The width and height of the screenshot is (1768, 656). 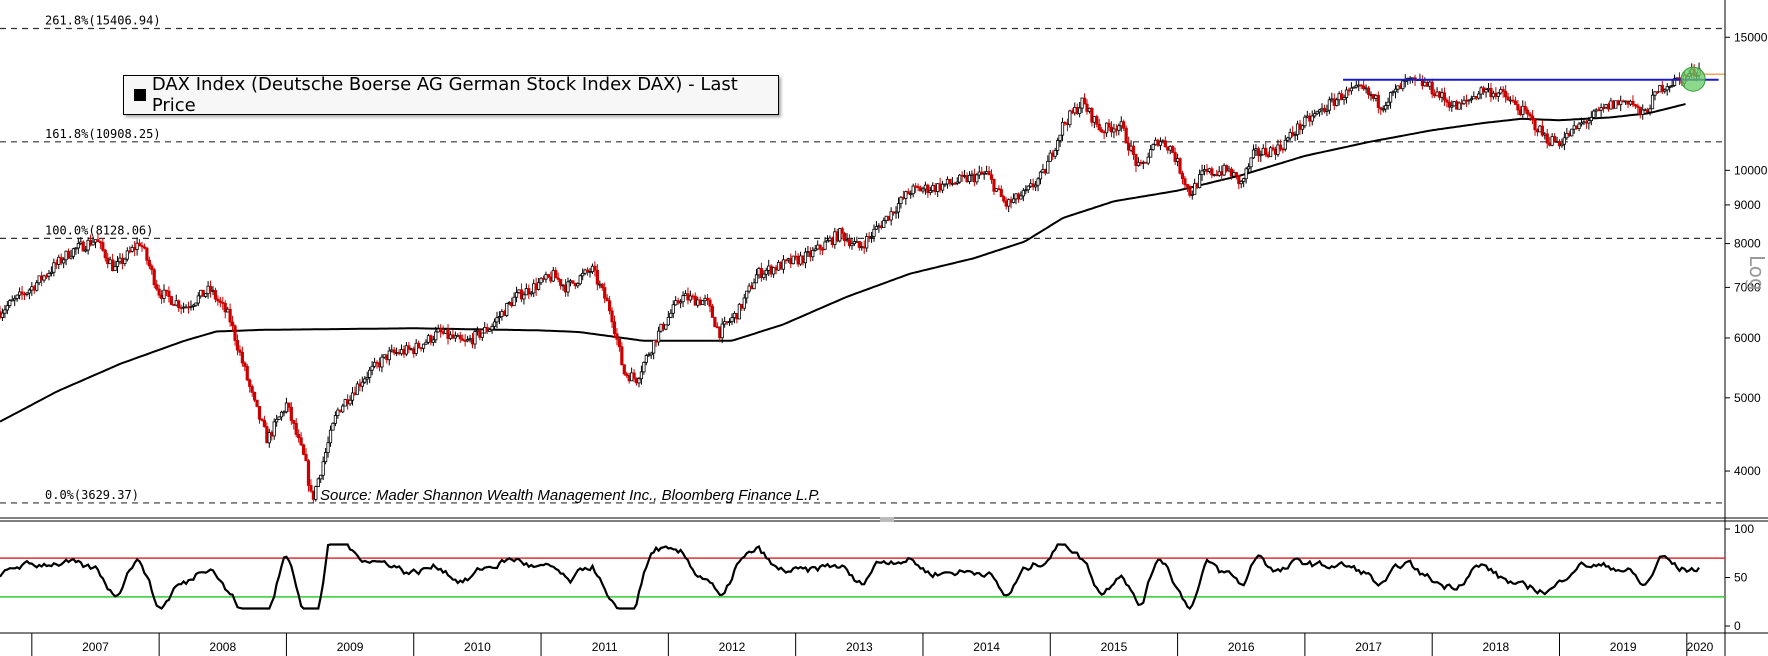 What do you see at coordinates (1747, 287) in the screenshot?
I see `y-tick-label: 7000` at bounding box center [1747, 287].